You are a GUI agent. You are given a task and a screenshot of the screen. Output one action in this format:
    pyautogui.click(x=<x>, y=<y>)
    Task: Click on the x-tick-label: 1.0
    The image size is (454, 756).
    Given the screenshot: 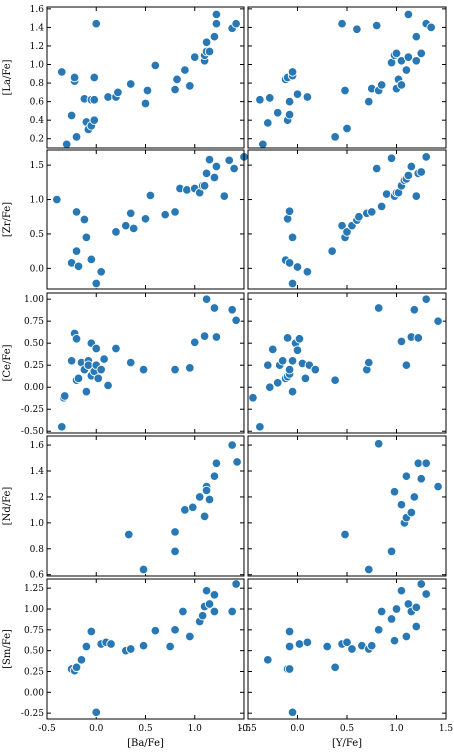 What is the action you would take?
    pyautogui.click(x=396, y=729)
    